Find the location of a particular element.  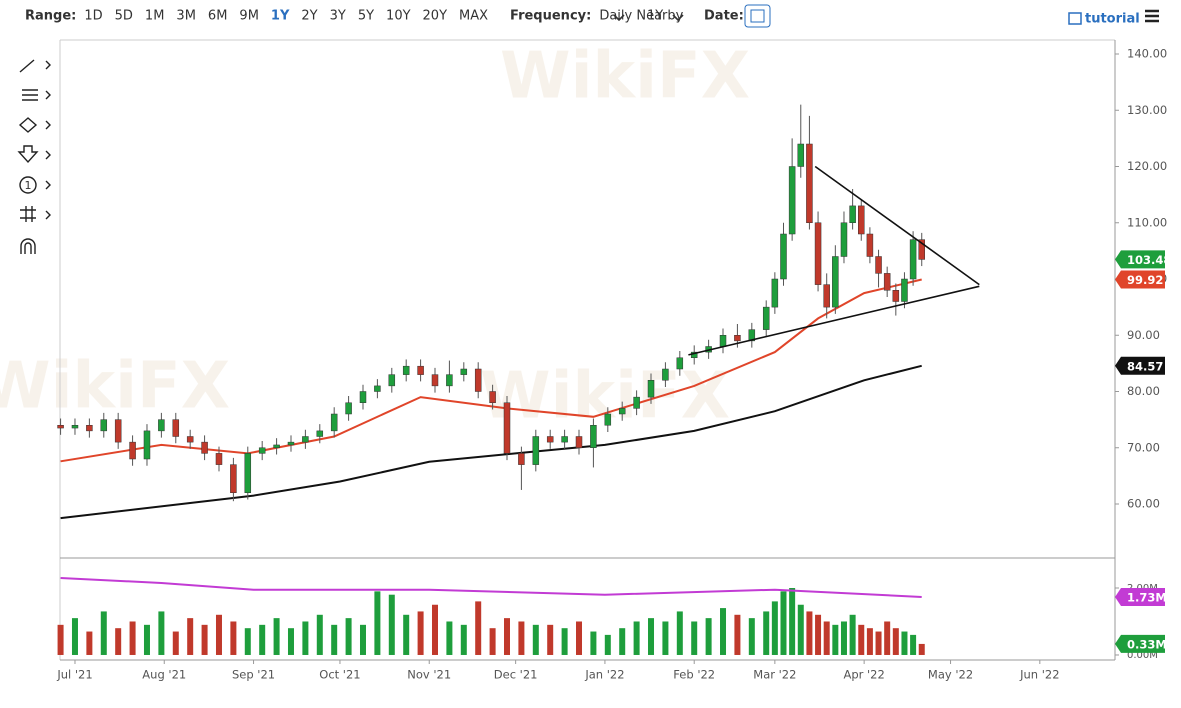

y-tick-label: 120.00 is located at coordinates (1147, 166).